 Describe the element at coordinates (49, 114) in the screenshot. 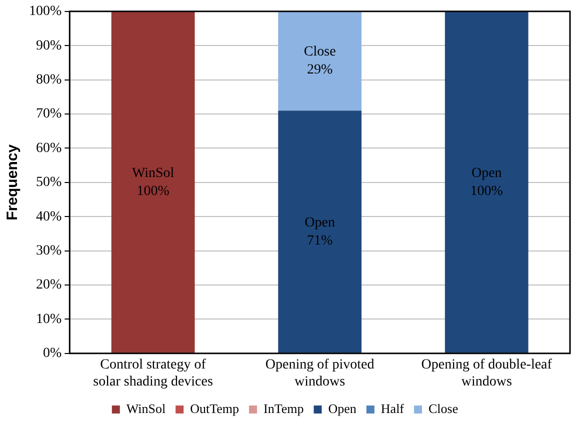

I see `y-tick-label: 70%` at that location.